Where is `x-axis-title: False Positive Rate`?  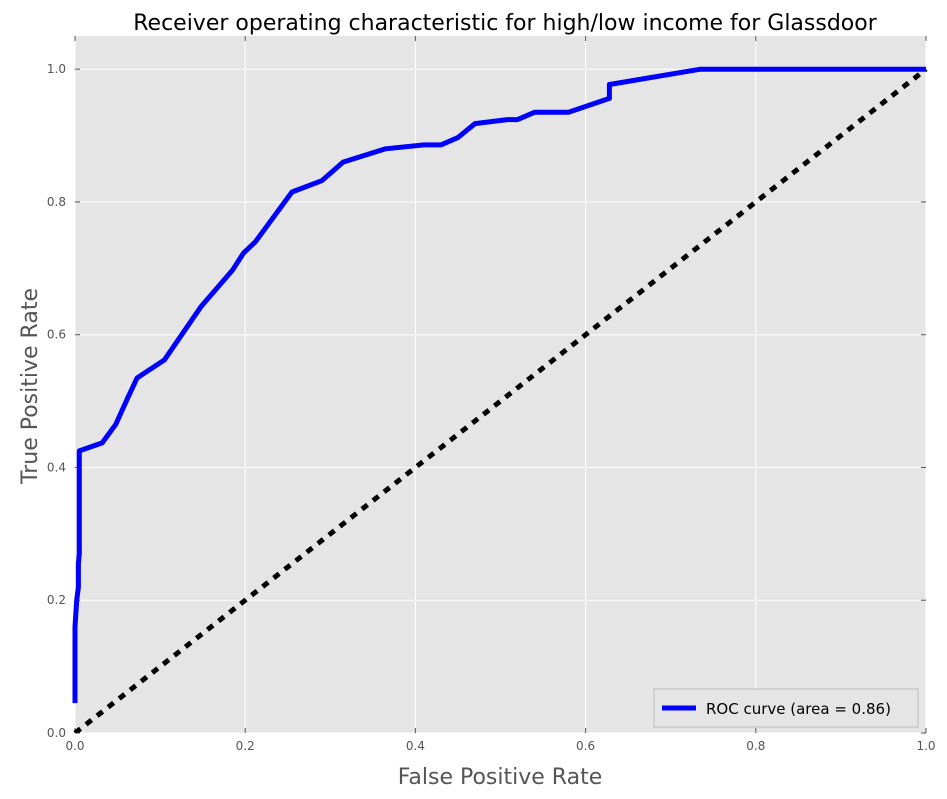
x-axis-title: False Positive Rate is located at coordinates (500, 777).